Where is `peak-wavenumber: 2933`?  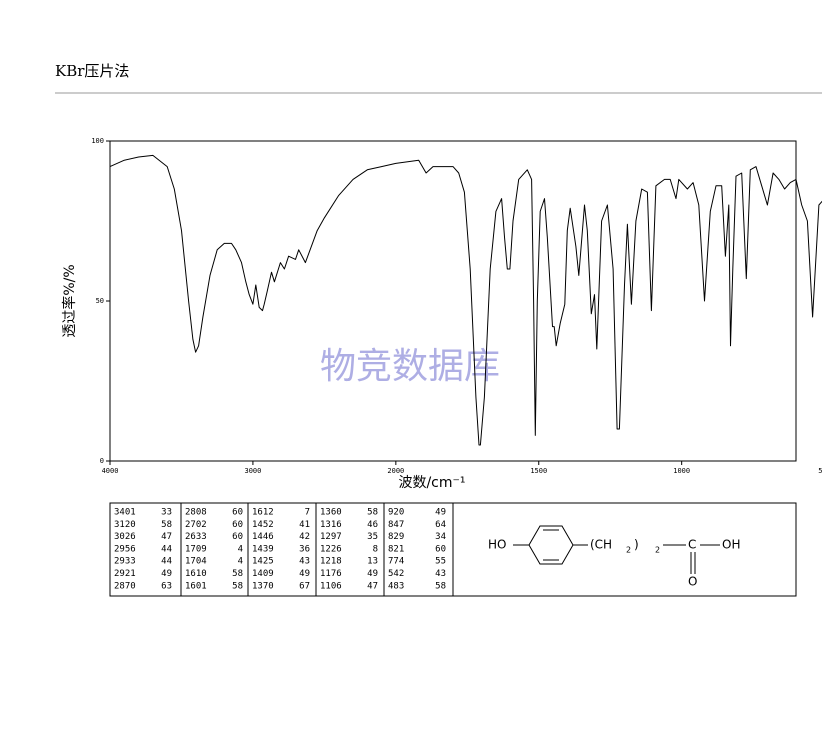
peak-wavenumber: 2933 is located at coordinates (125, 562).